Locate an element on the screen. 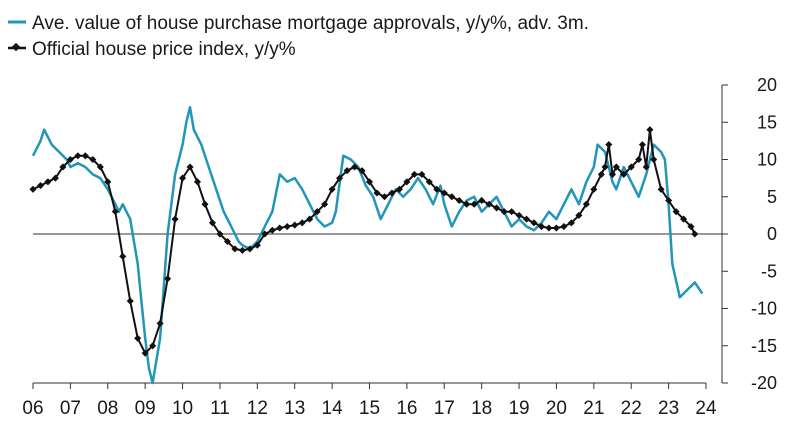  x-ticks: 06 07 08 09 10 11 12 13 14 15 16 17 18 19 20 21 22 23 24 is located at coordinates (369, 401).